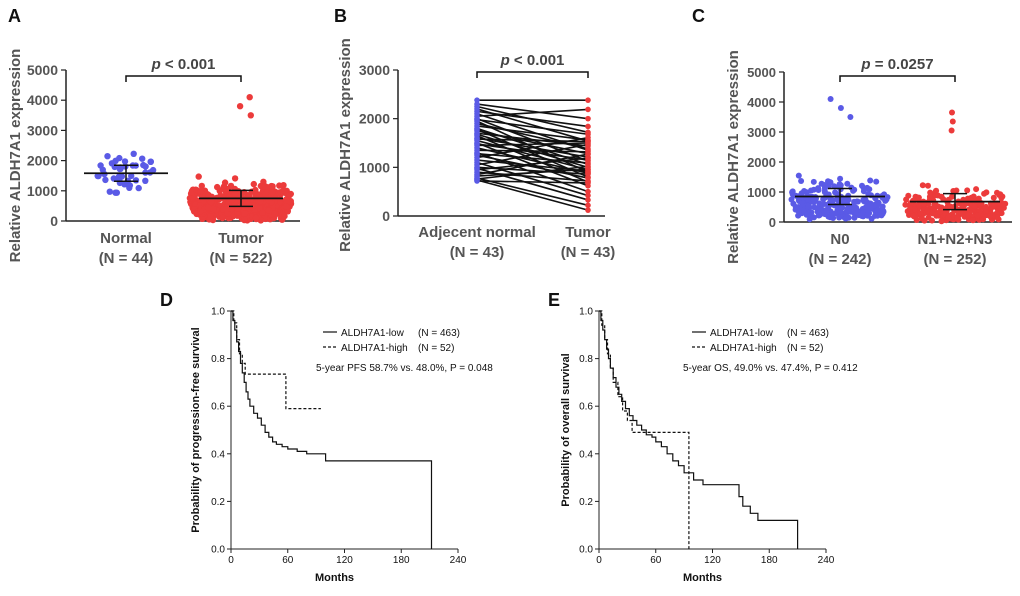 The image size is (1020, 596). Describe the element at coordinates (54, 221) in the screenshot. I see `y-tick-label: 0` at that location.